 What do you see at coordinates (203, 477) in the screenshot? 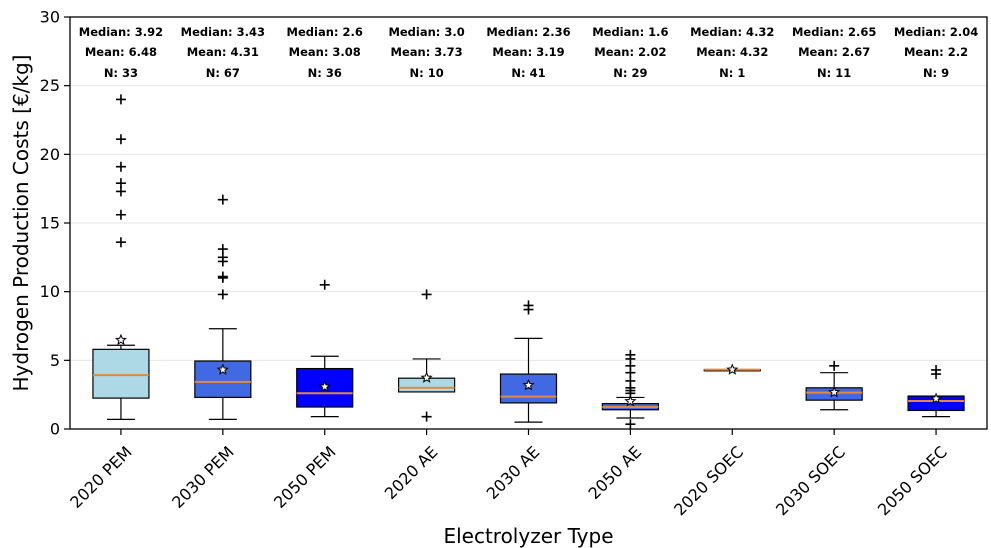
I see `x-tick-label: 2030 PEM` at bounding box center [203, 477].